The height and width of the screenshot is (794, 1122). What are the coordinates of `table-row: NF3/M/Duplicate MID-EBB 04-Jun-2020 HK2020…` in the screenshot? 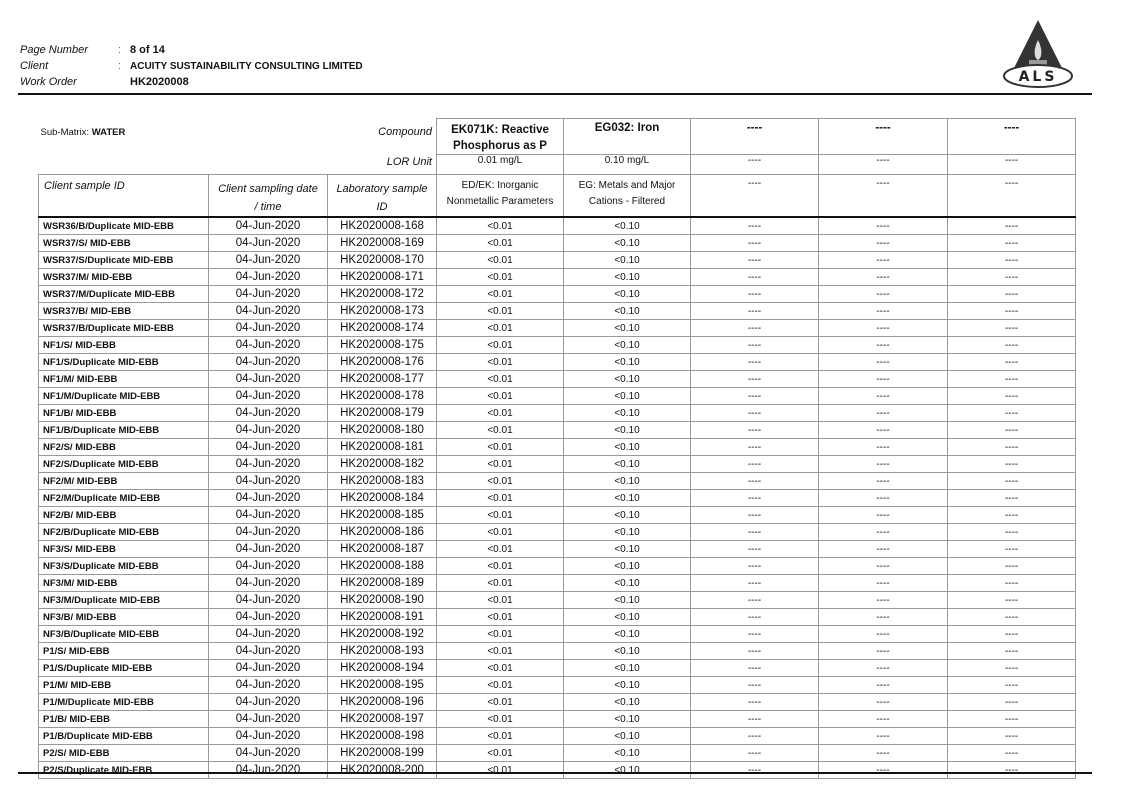 It's located at (557, 600).